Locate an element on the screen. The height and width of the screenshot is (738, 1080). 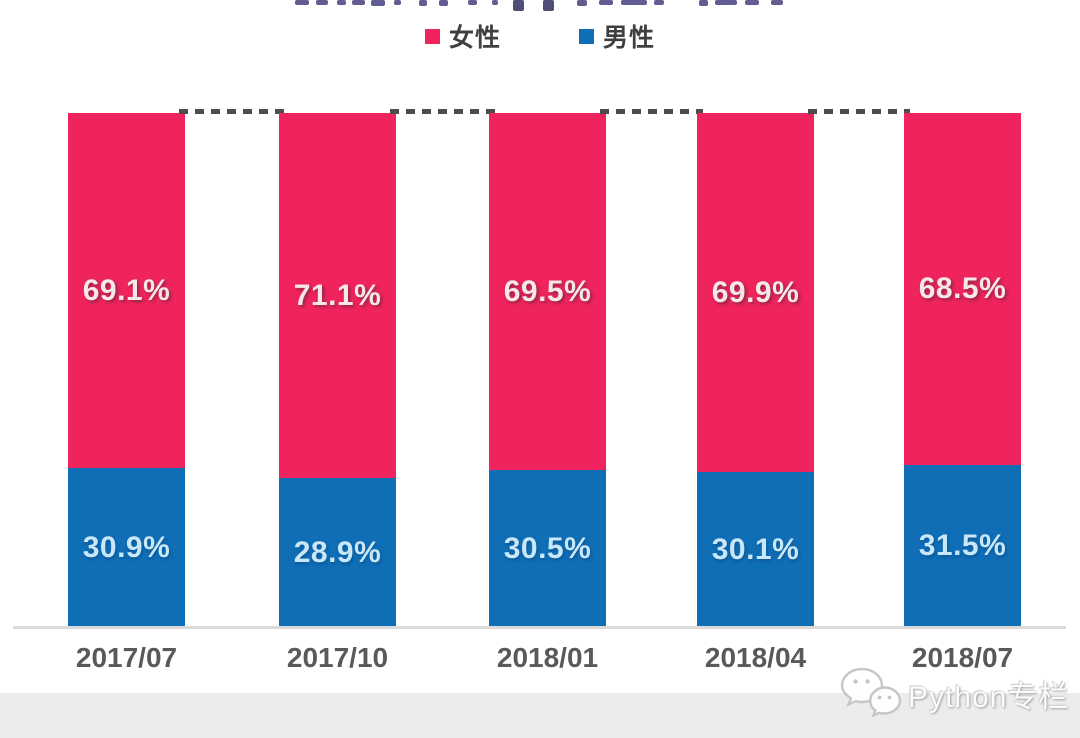
female-bar-segment: 69.1% is located at coordinates (126, 290).